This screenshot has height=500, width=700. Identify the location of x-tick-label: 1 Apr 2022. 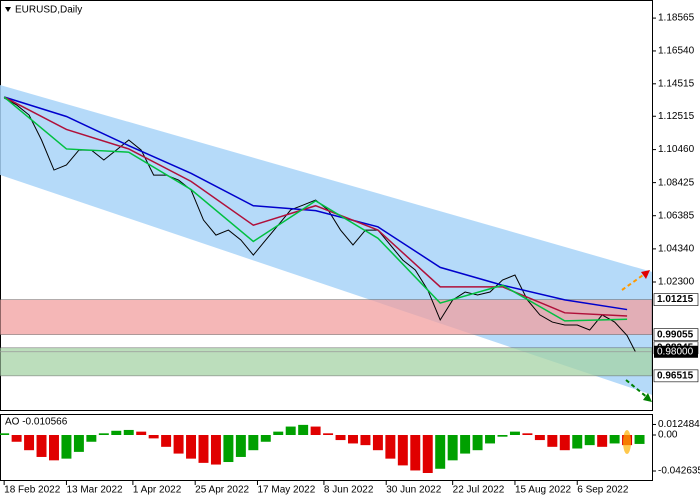
(157, 490).